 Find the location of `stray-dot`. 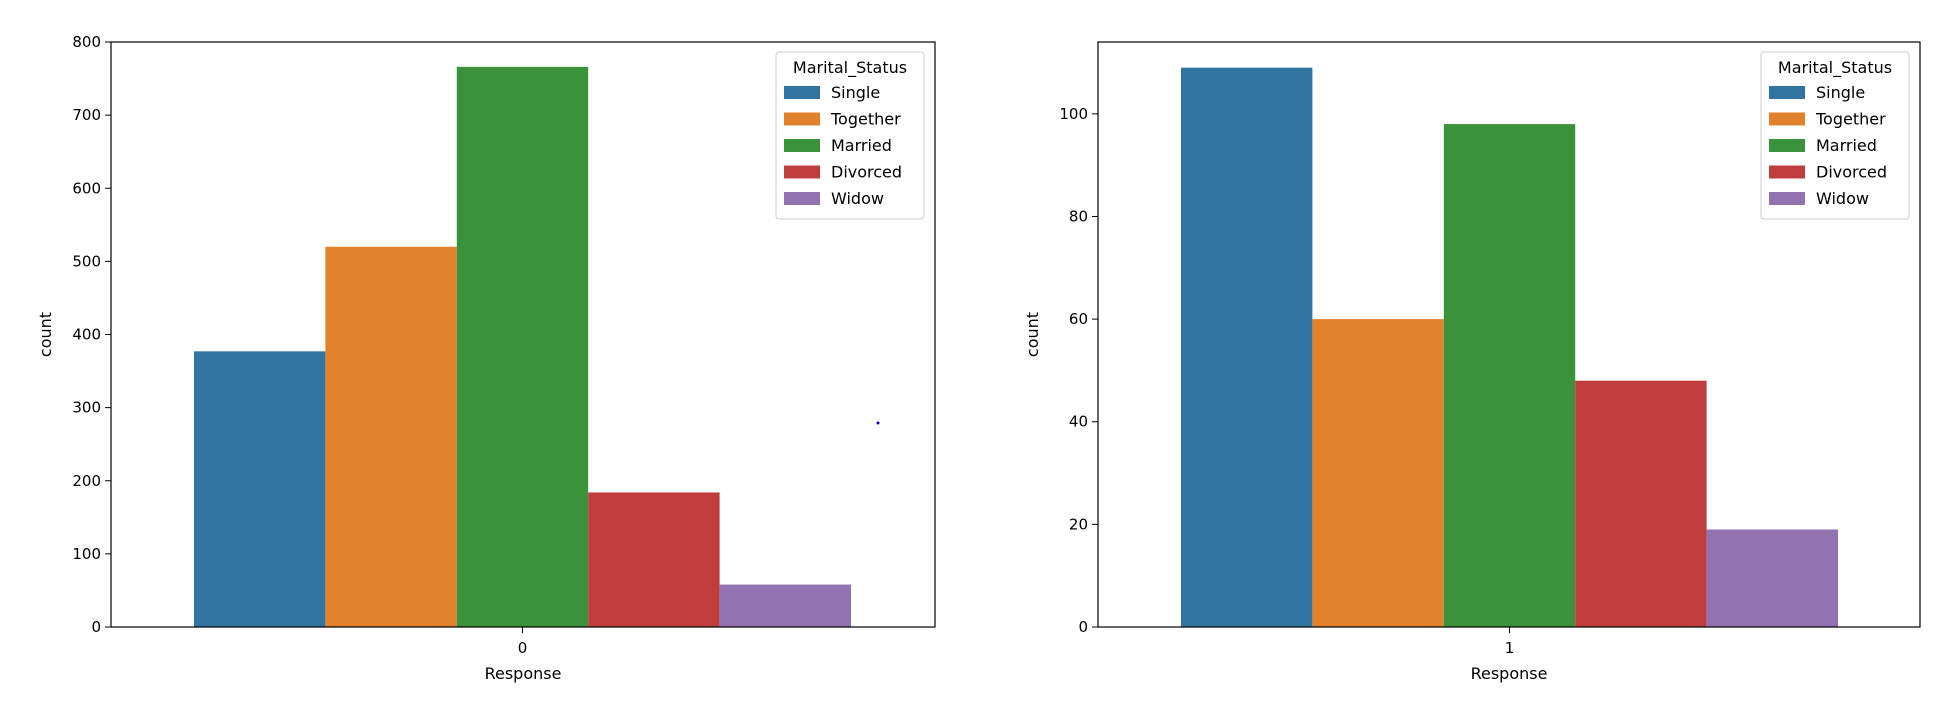

stray-dot is located at coordinates (878, 423).